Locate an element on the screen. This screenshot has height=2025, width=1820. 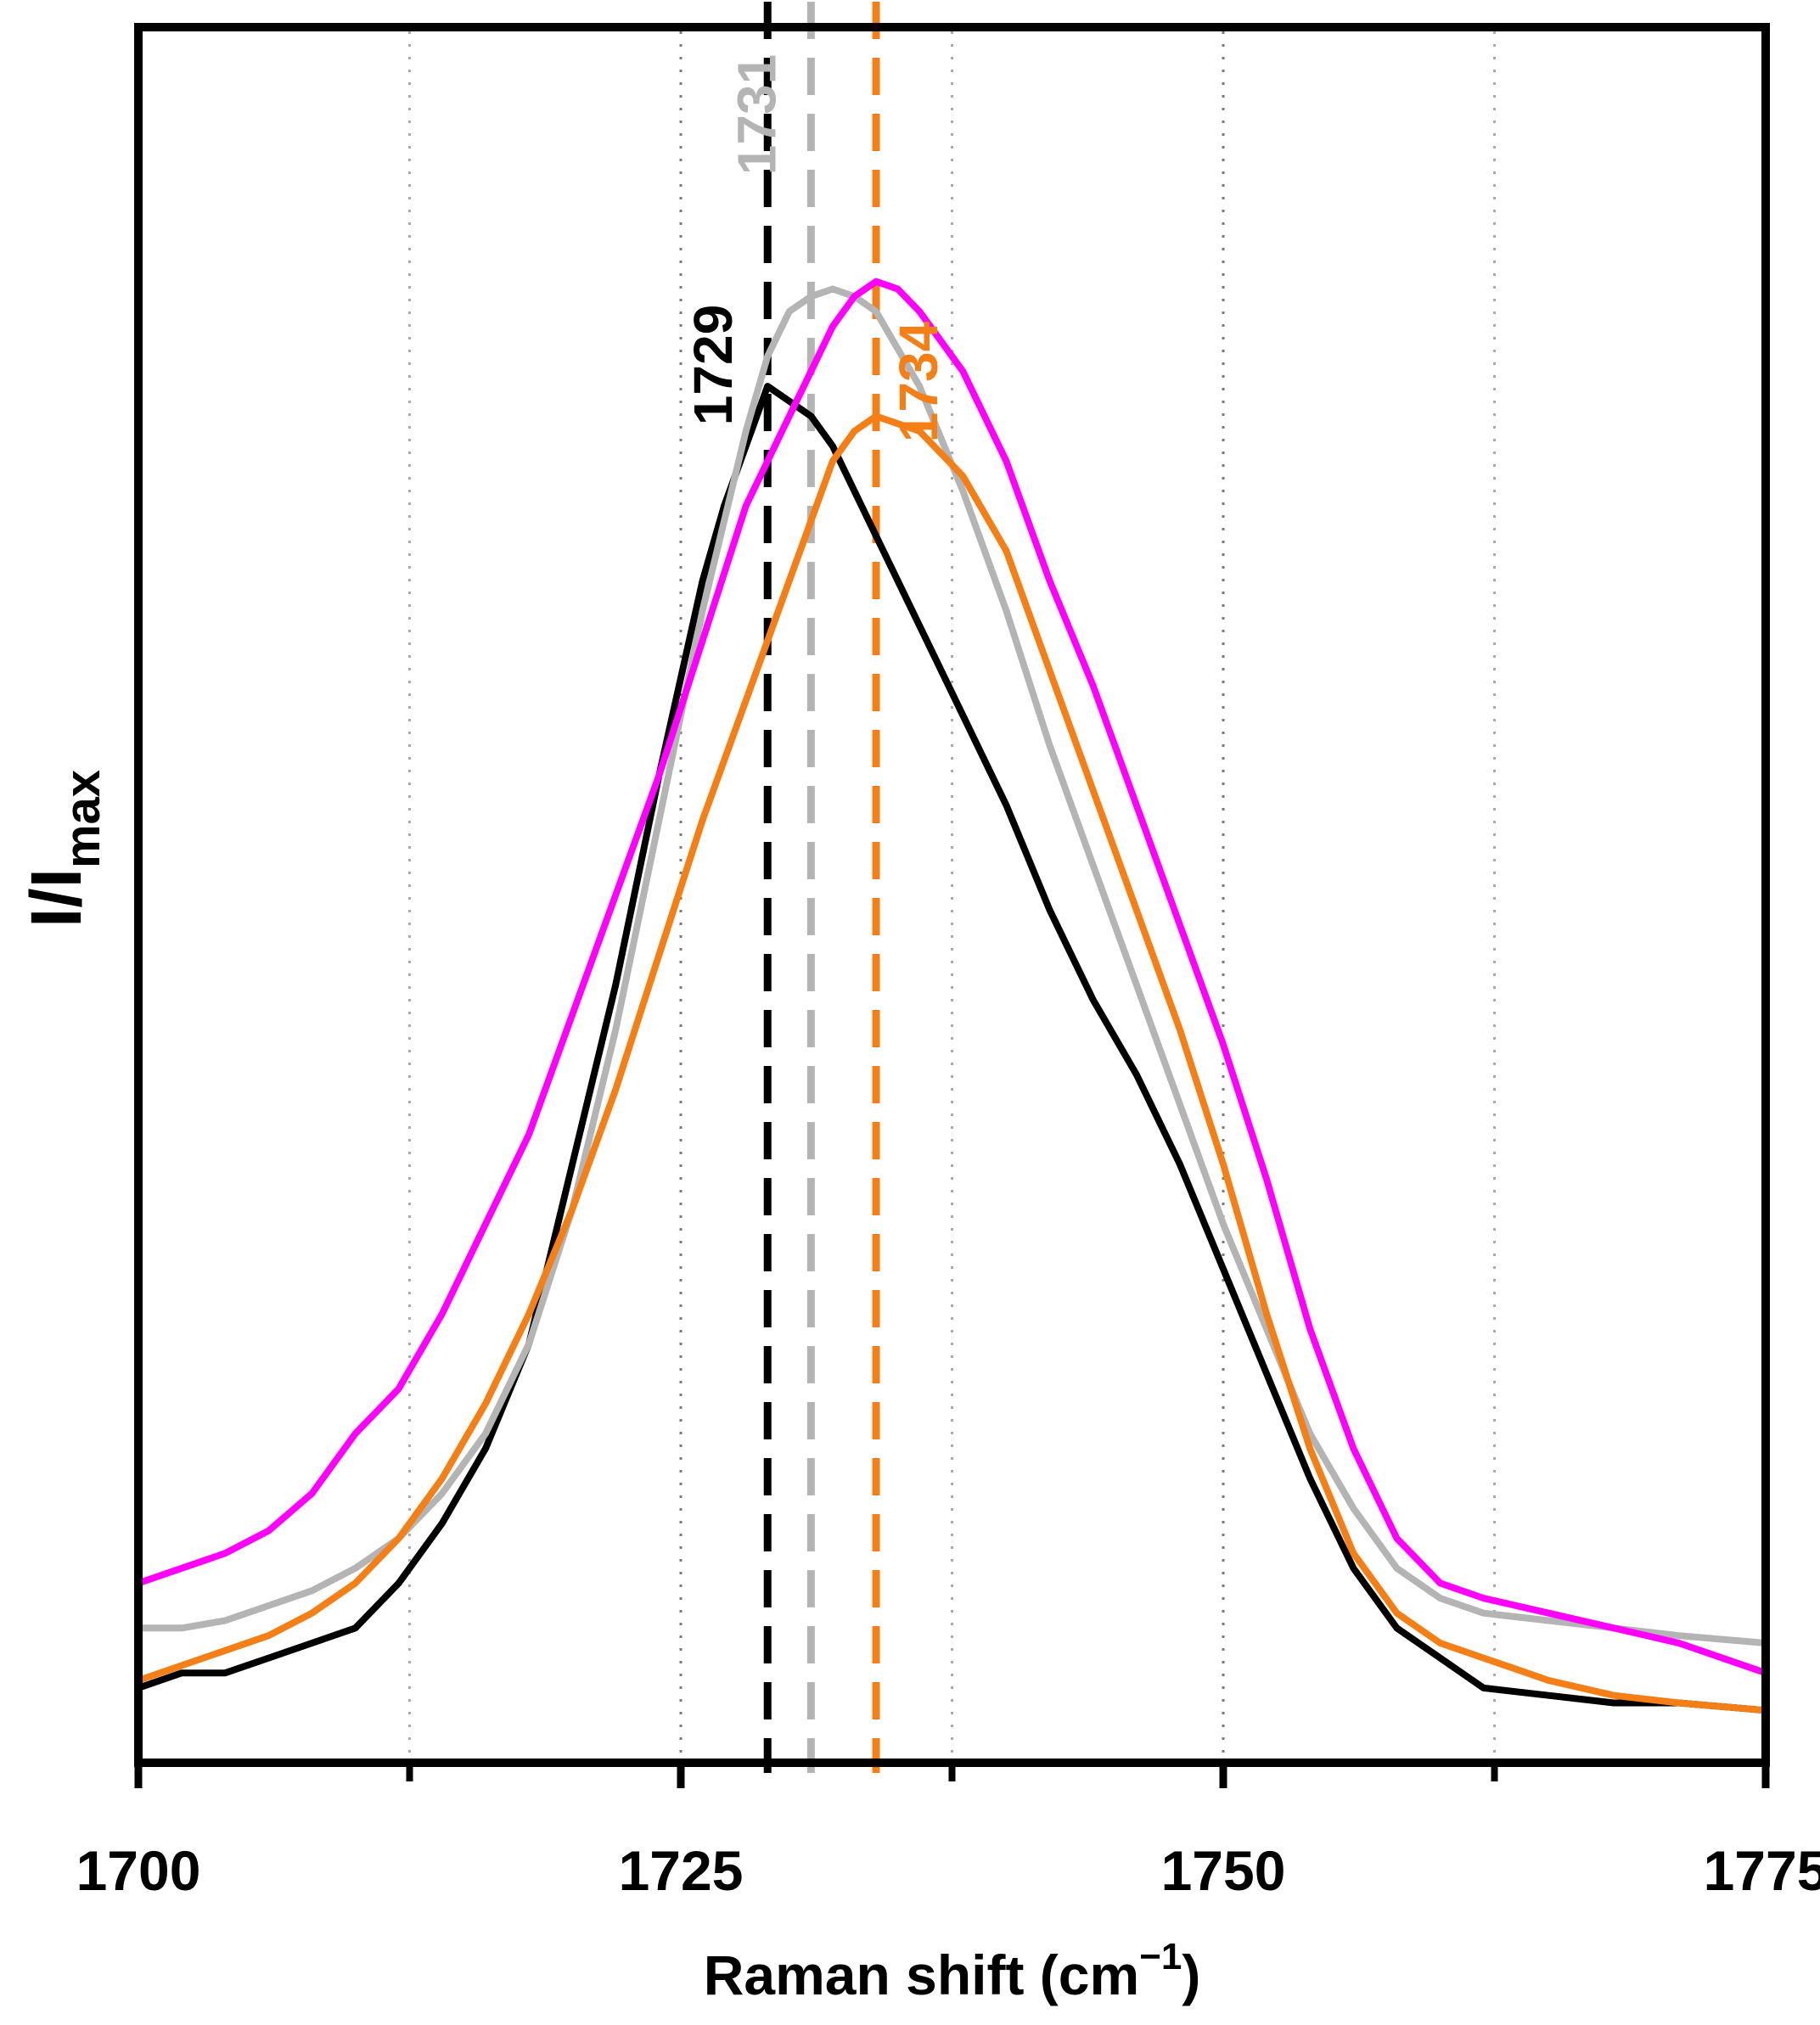
x-tick-label-1775: 1775 is located at coordinates (1762, 1870).